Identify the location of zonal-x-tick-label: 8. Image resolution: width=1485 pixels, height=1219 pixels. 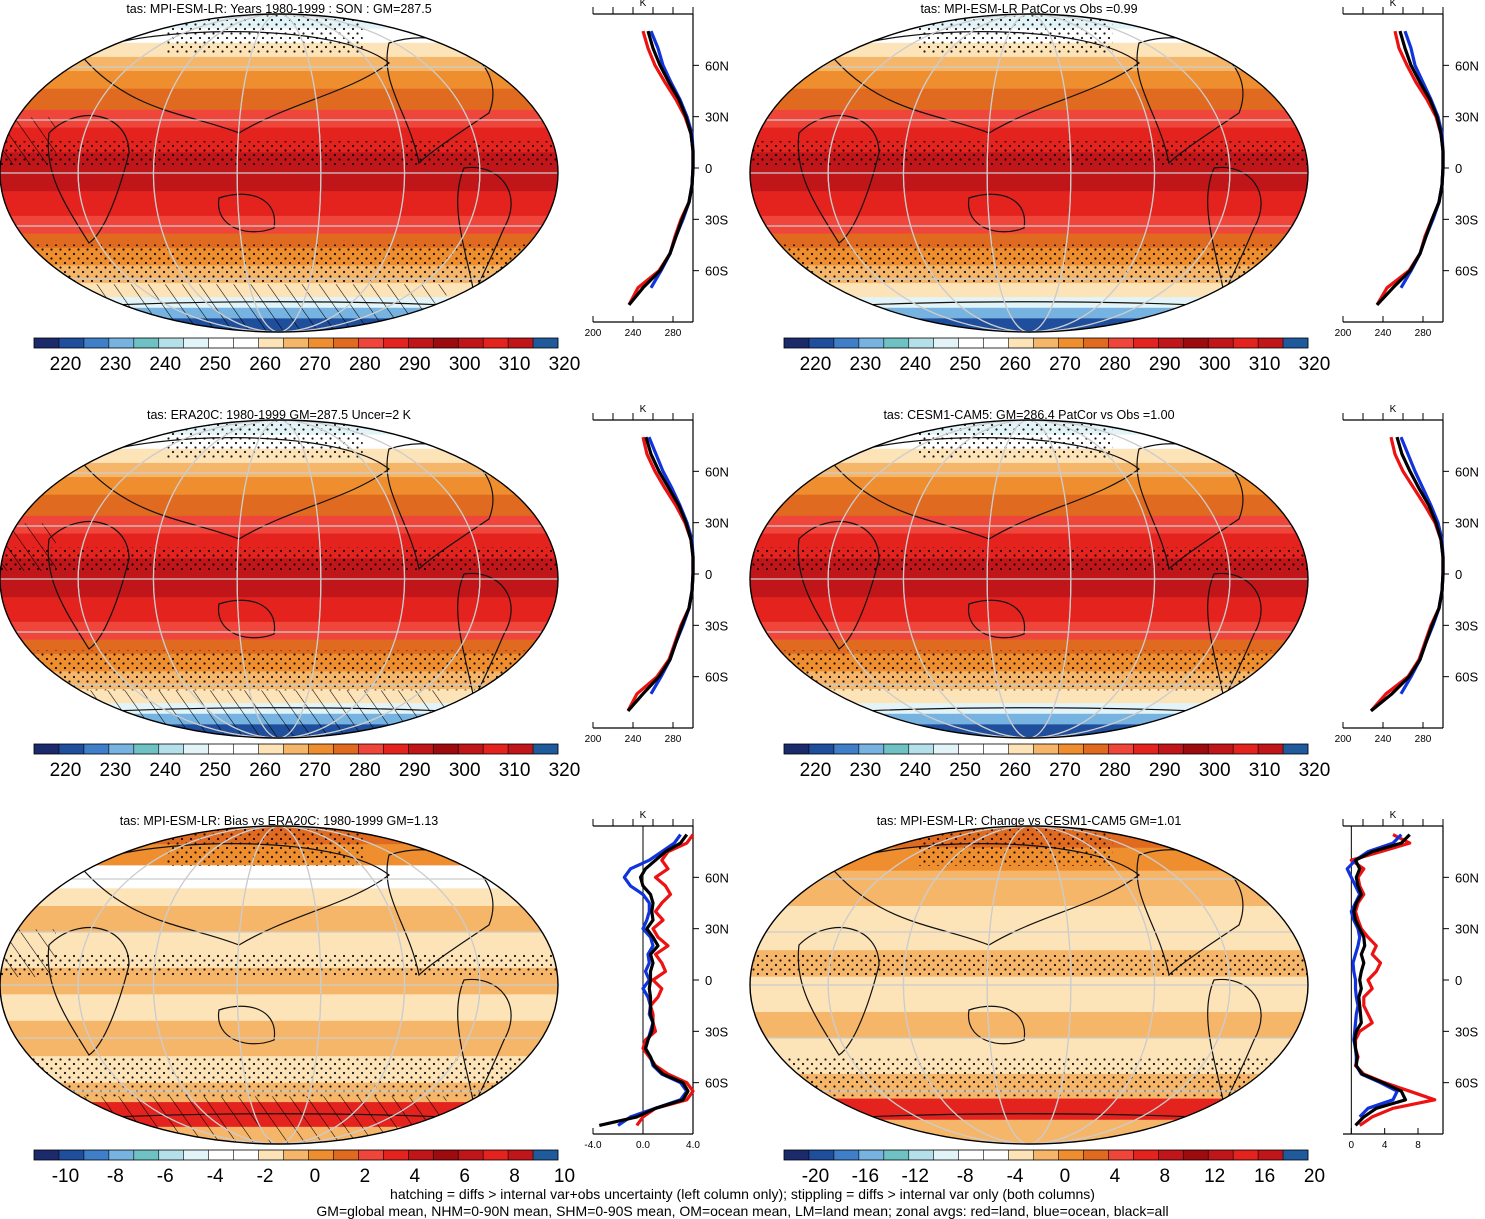
(1418, 1145).